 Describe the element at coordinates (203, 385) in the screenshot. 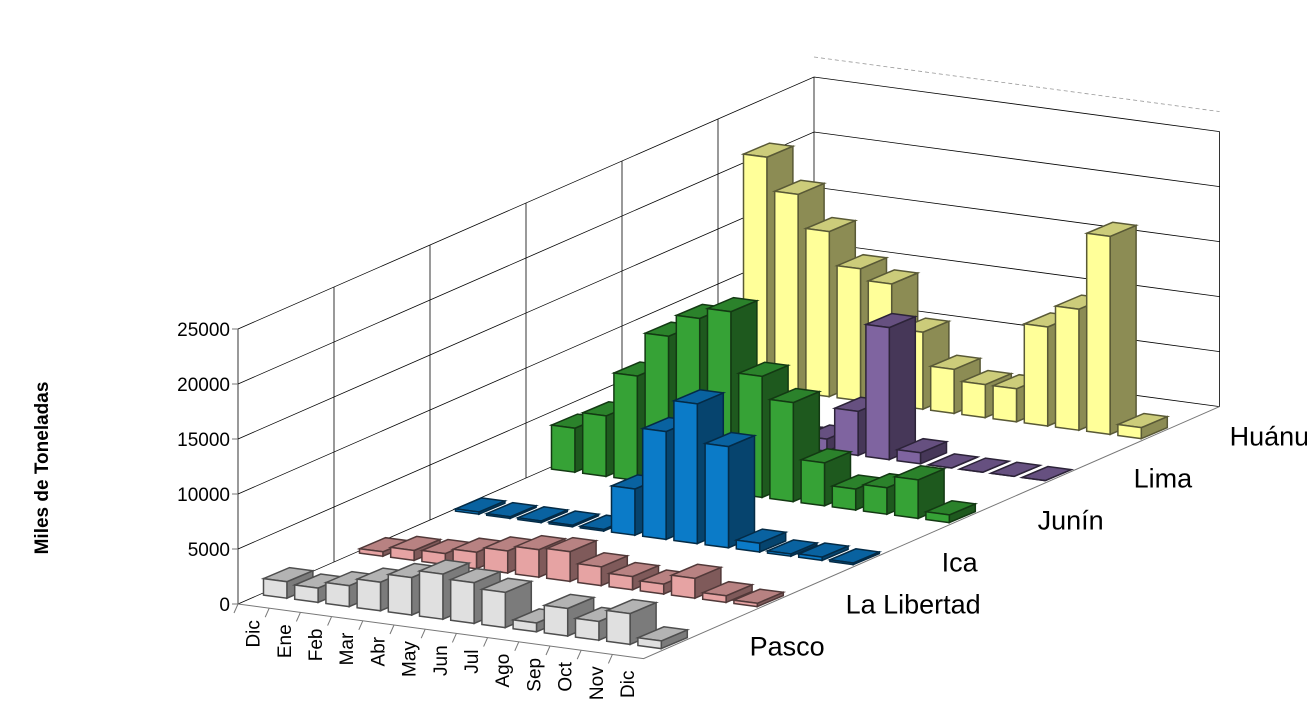

I see `y-tick-label: 20000` at that location.